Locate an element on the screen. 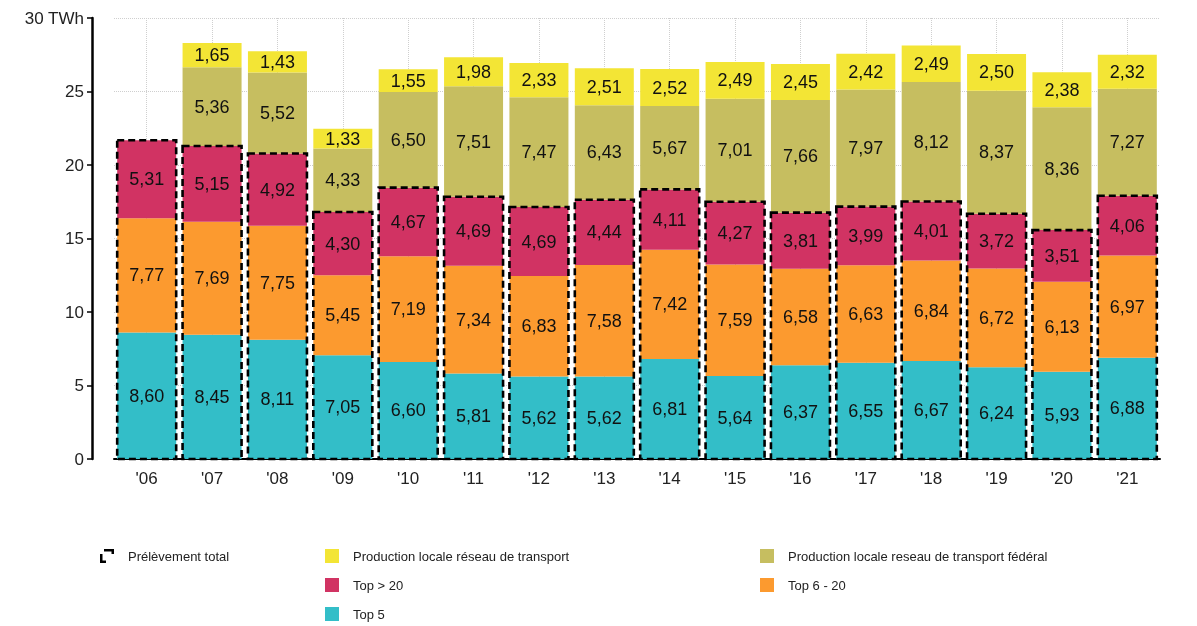  data-label: 6,88 is located at coordinates (1127, 408).